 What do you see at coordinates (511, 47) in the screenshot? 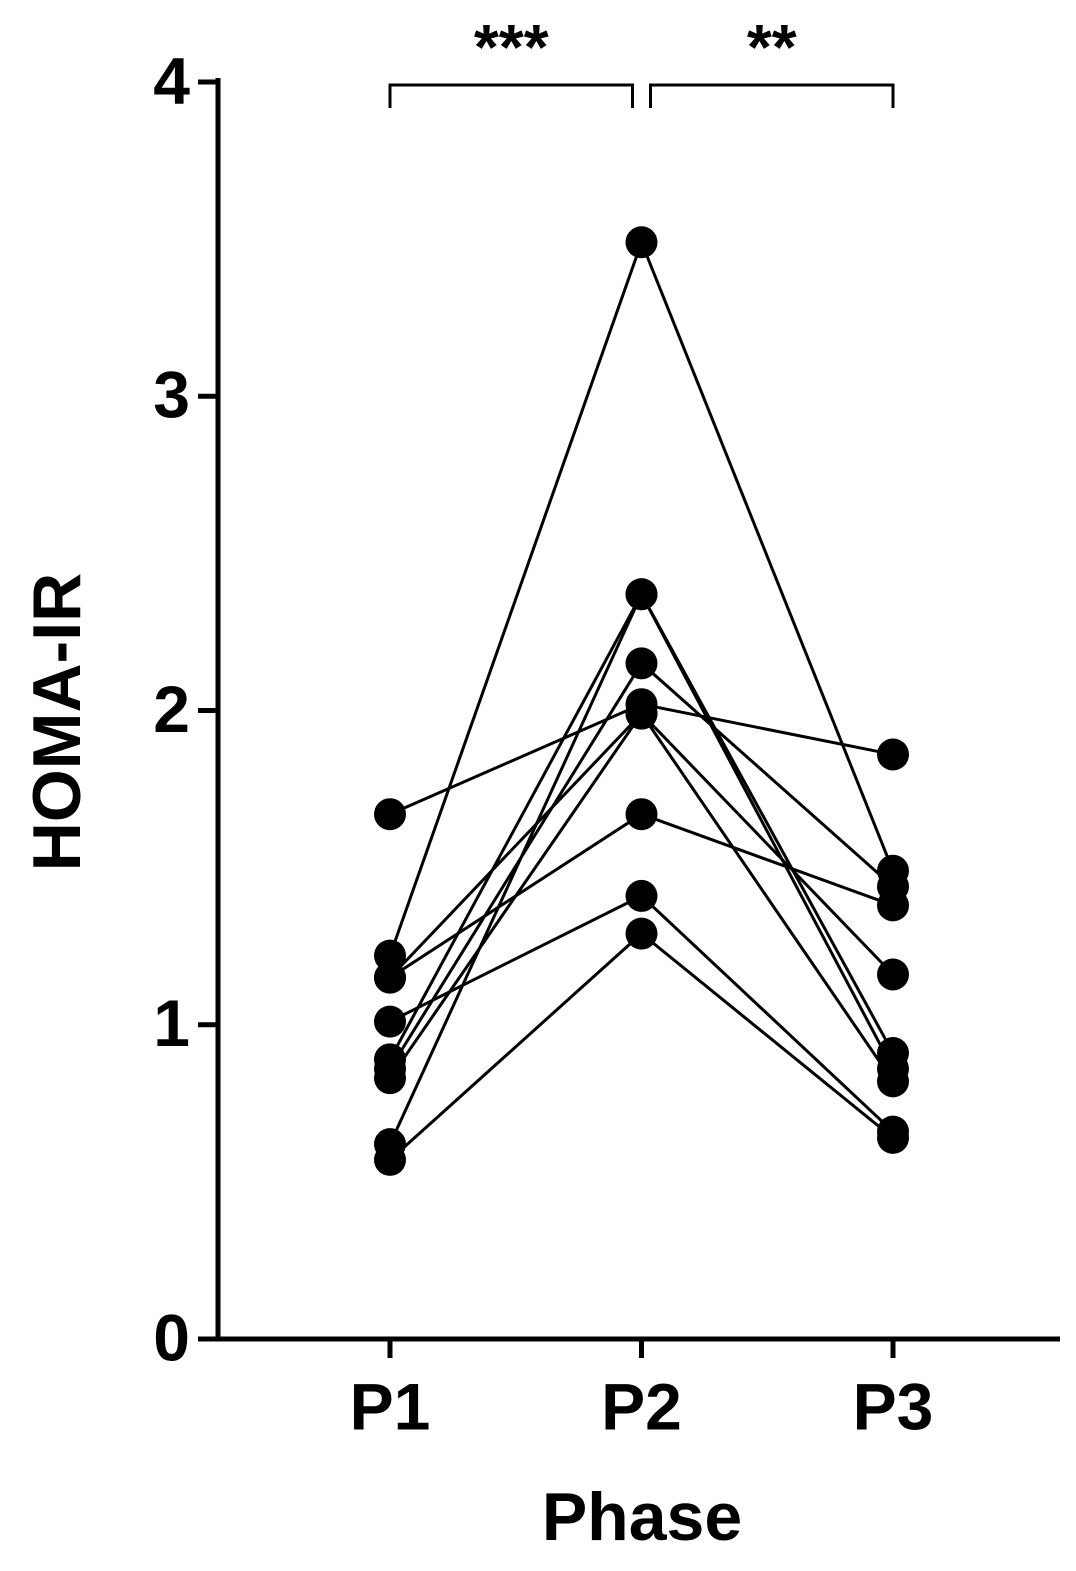
I see `significance-label: ***` at bounding box center [511, 47].